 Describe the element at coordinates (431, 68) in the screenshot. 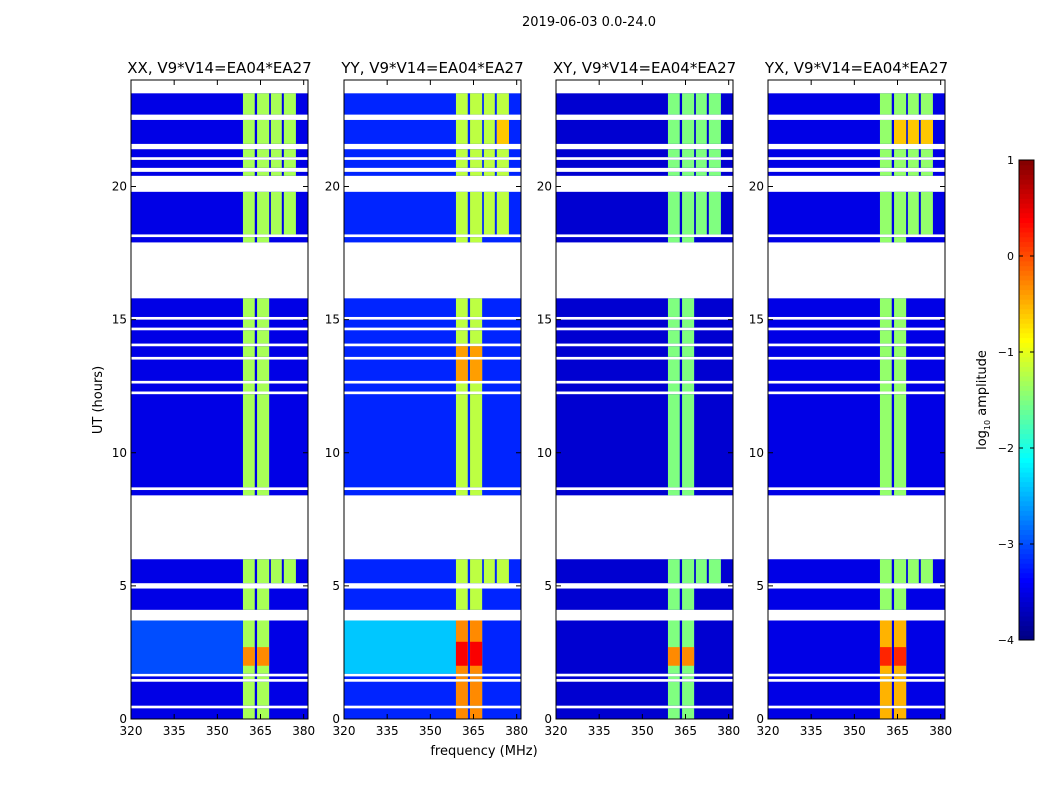

I see `panel-title: YY, V9*V14=EA04*EA27` at that location.